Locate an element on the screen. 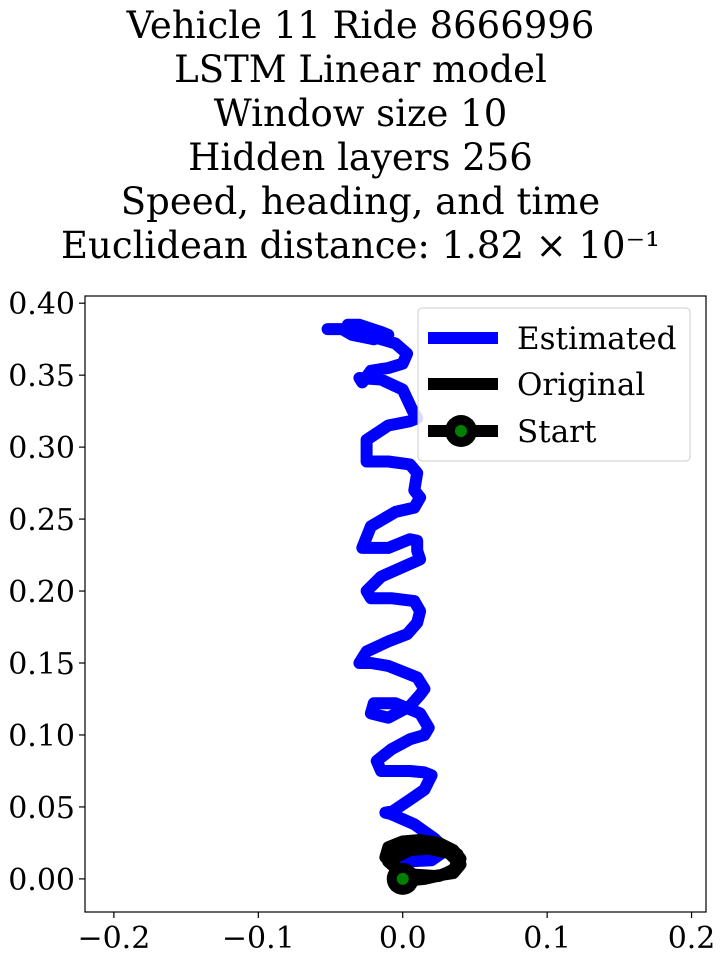 This screenshot has height=959, width=721. series-line-estimated is located at coordinates (386, 593).